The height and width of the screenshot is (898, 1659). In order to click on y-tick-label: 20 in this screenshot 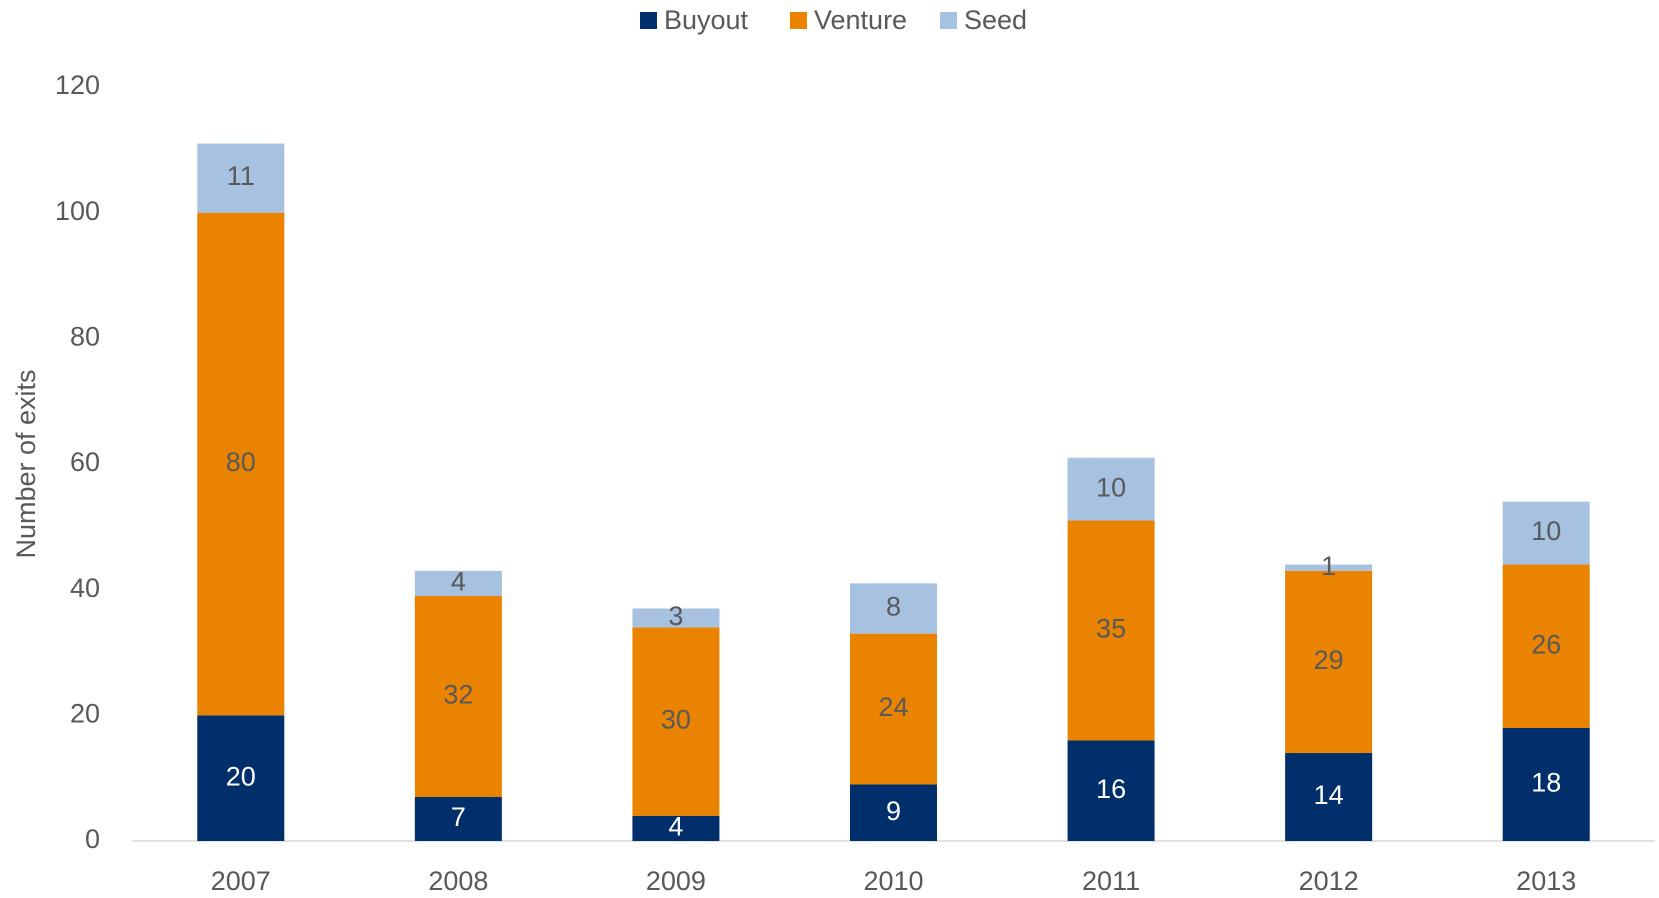, I will do `click(85, 713)`.